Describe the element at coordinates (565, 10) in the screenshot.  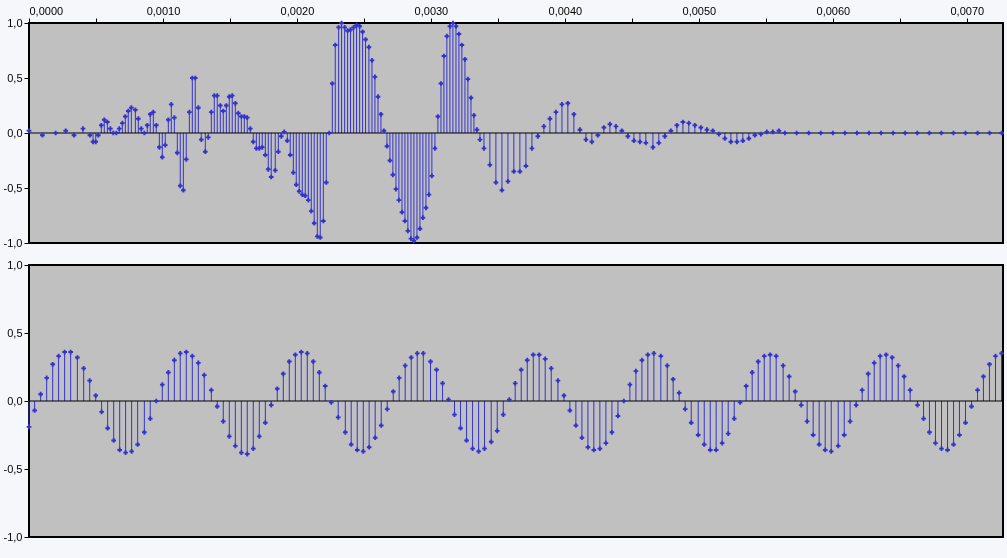
I see `x-tick-label: 0,0040` at that location.